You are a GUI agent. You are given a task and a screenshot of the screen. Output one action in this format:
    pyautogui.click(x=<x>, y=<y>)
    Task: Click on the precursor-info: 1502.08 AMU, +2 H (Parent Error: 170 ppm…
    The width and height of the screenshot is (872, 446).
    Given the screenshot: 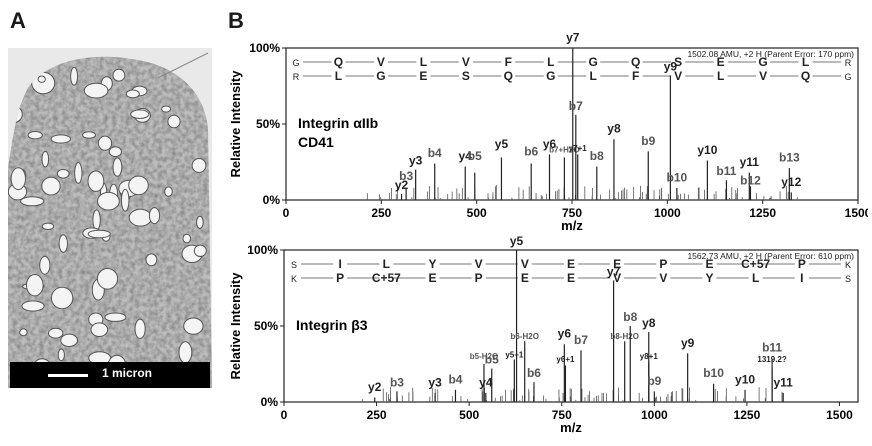 What is the action you would take?
    pyautogui.click(x=770, y=54)
    